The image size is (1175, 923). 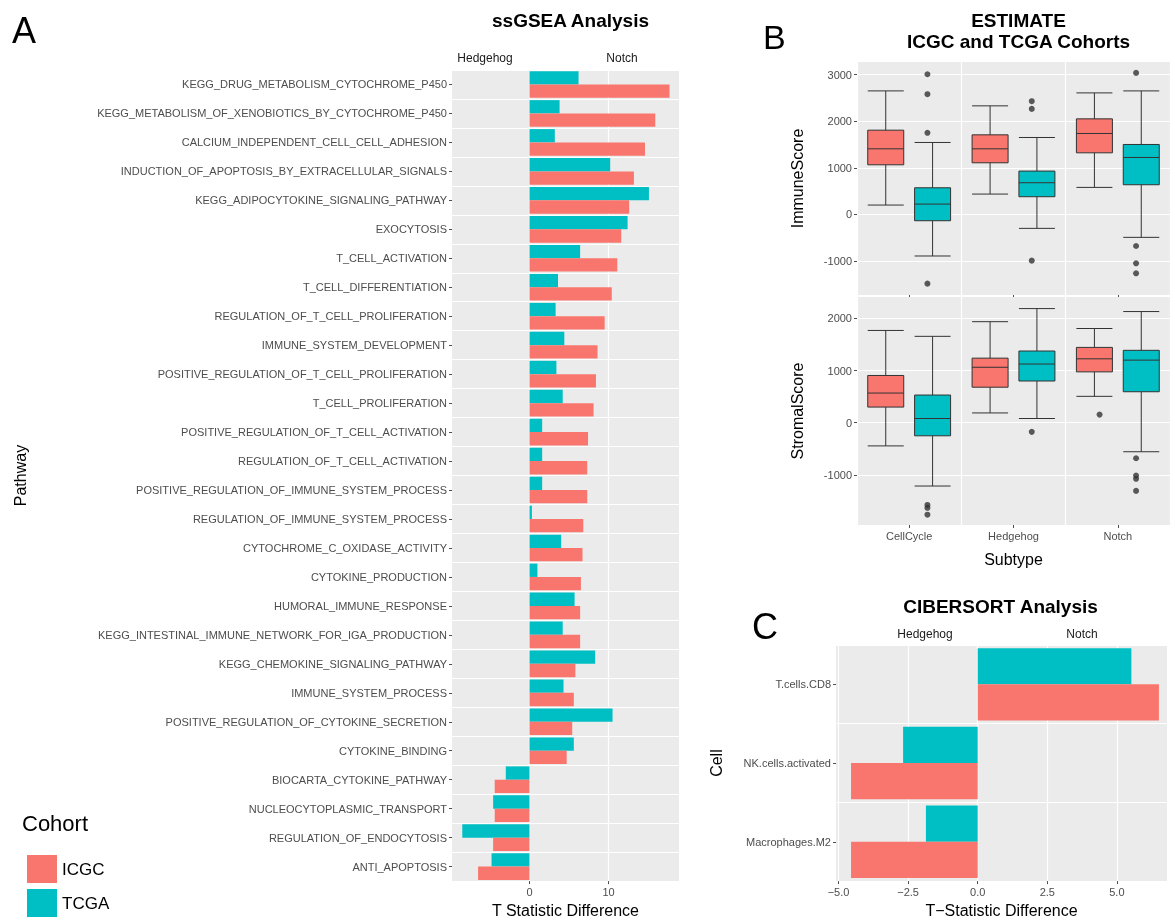 I want to click on chart-title: ssGSEA Analysis, so click(x=570, y=20).